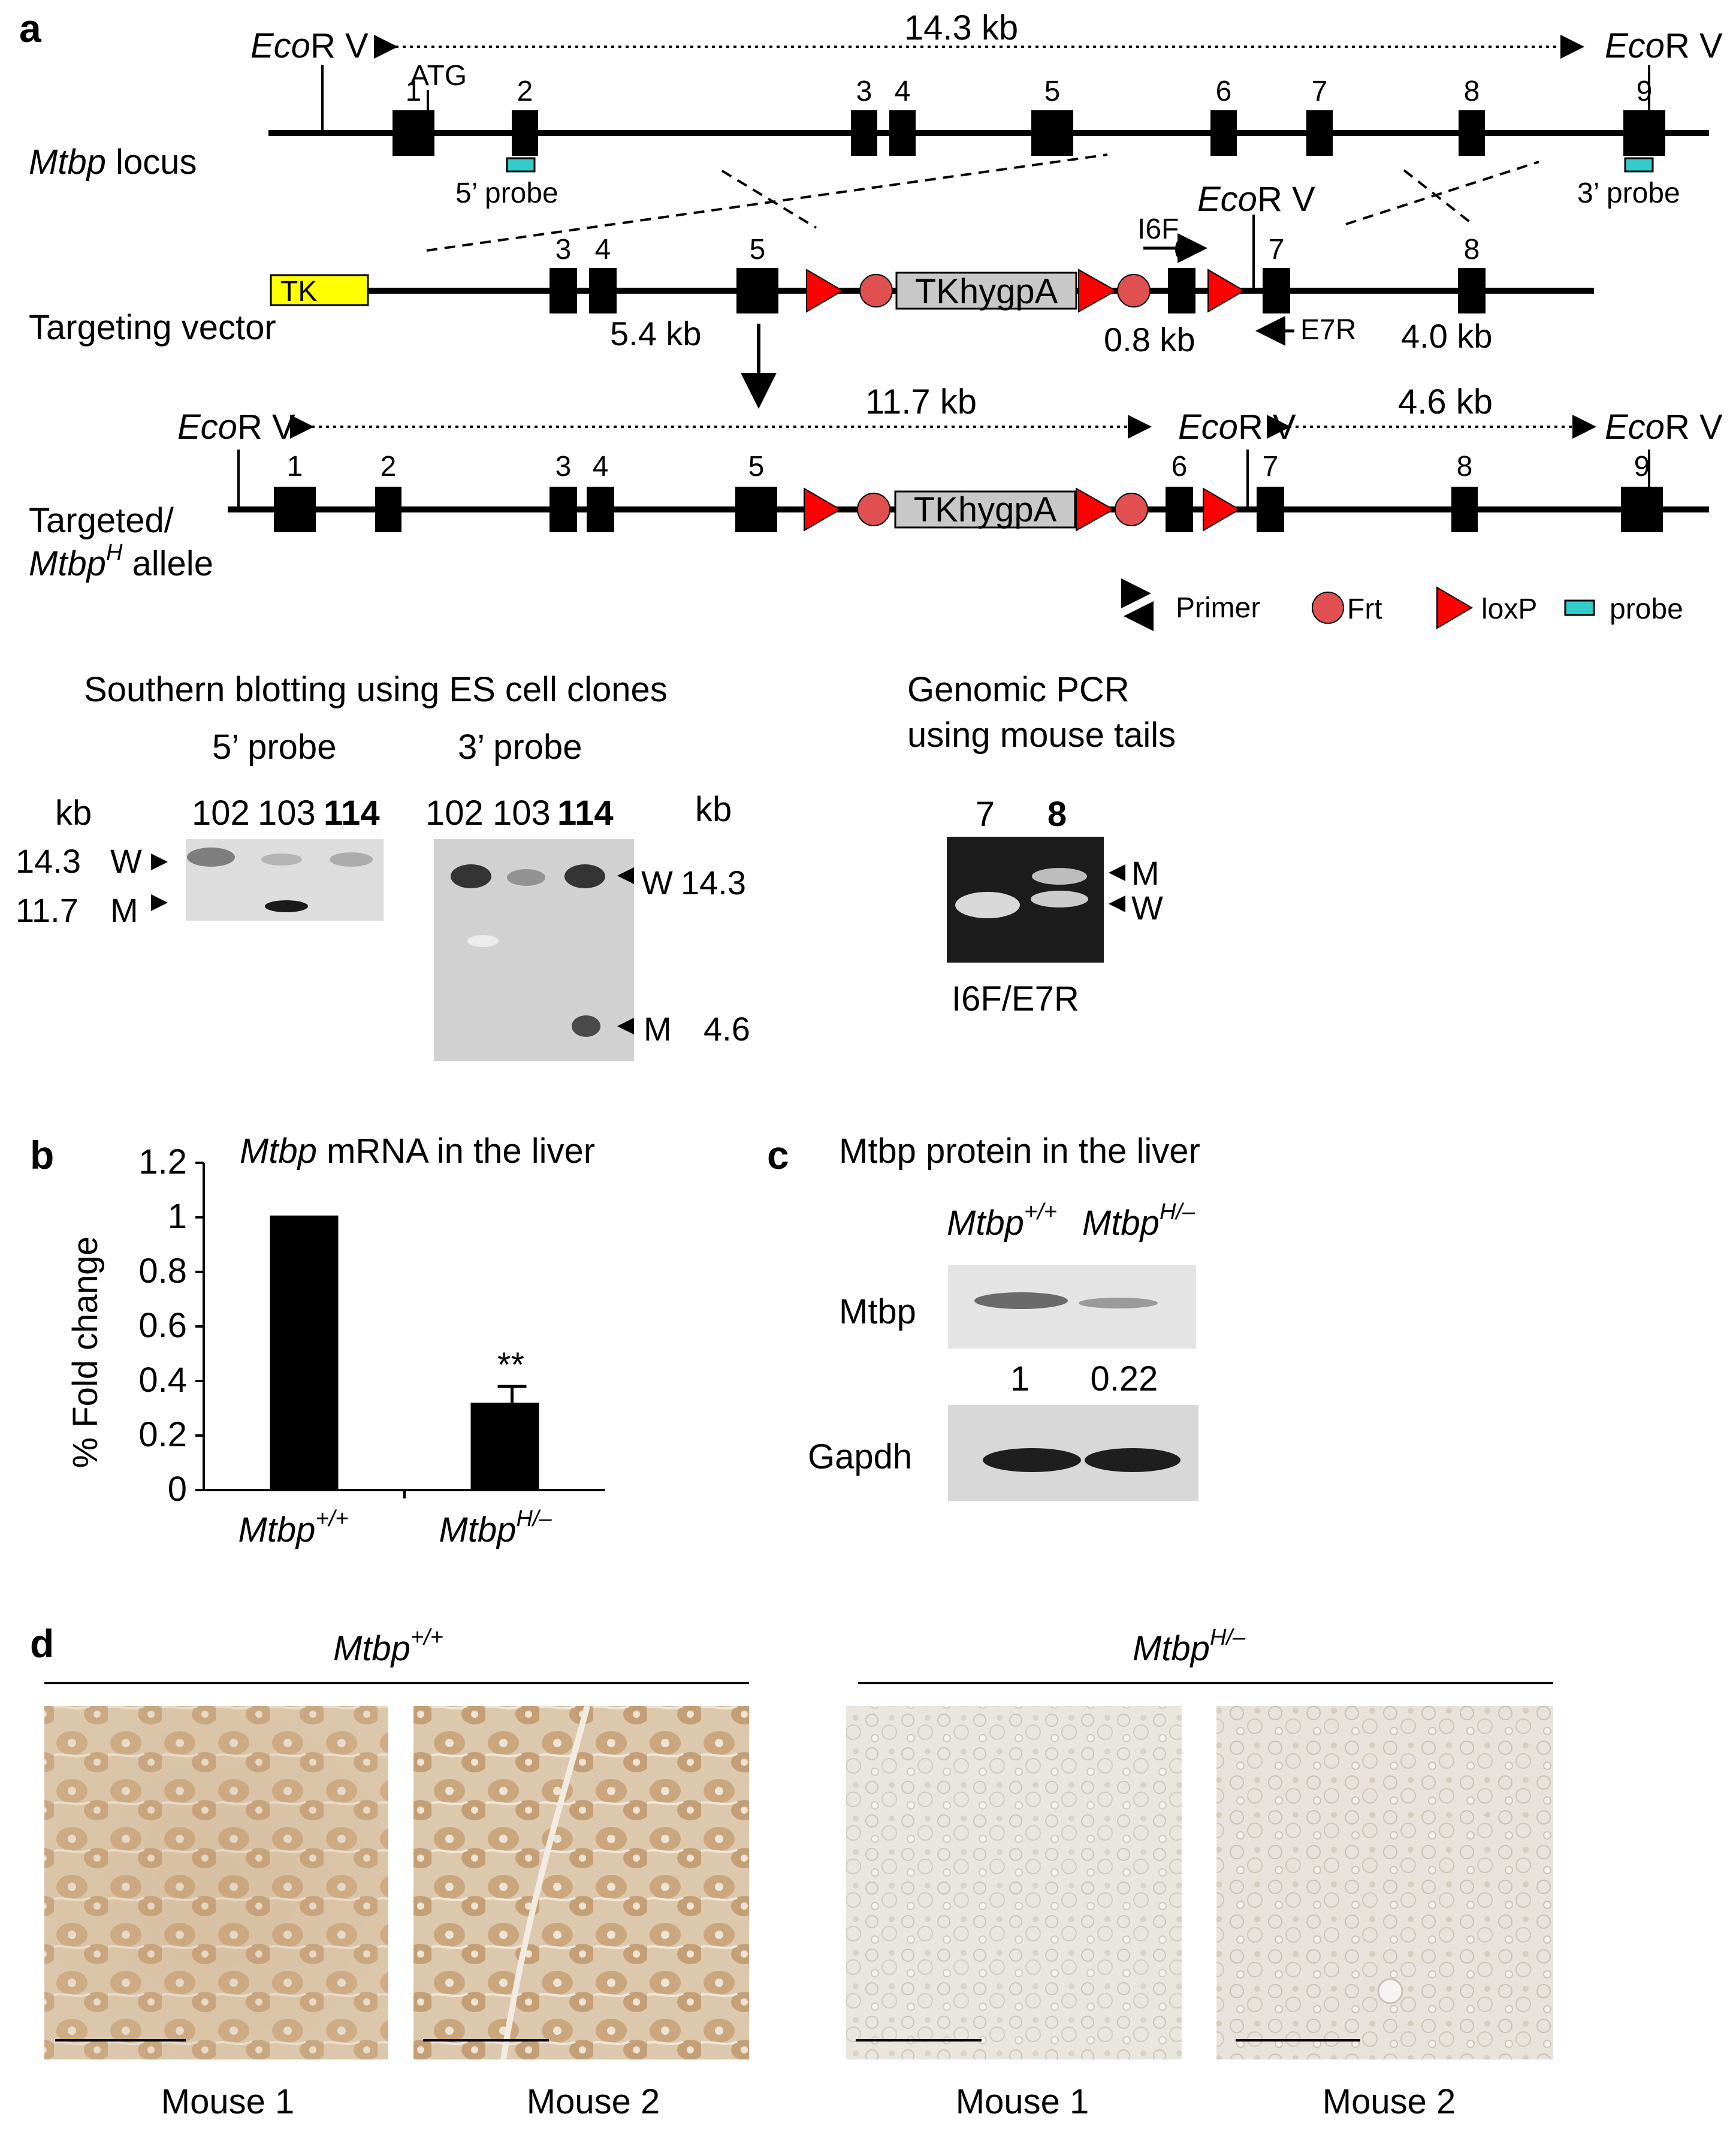 This screenshot has width=1736, height=2132. What do you see at coordinates (985, 509) in the screenshot?
I see `cassette-box-targeted` at bounding box center [985, 509].